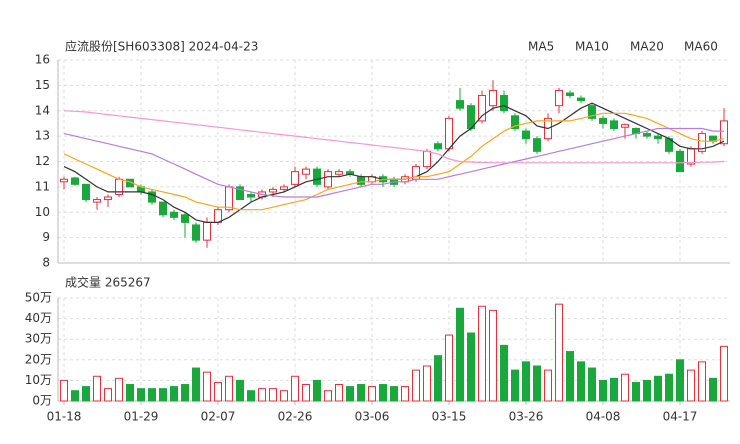 This screenshot has height=444, width=740. Describe the element at coordinates (372, 417) in the screenshot. I see `x-tick-label: 03-06` at that location.